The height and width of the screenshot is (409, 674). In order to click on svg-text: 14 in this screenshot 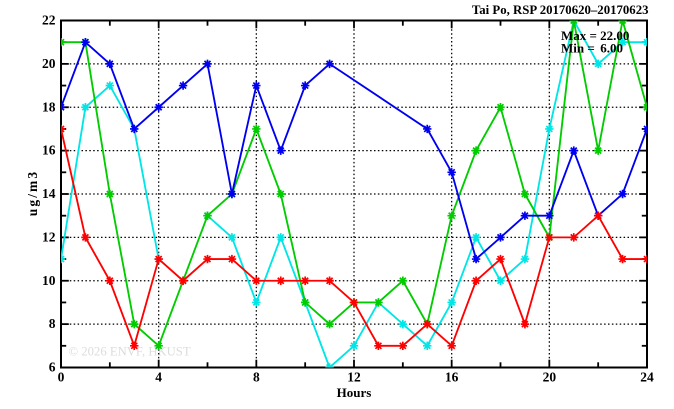, I will do `click(49, 193)`.